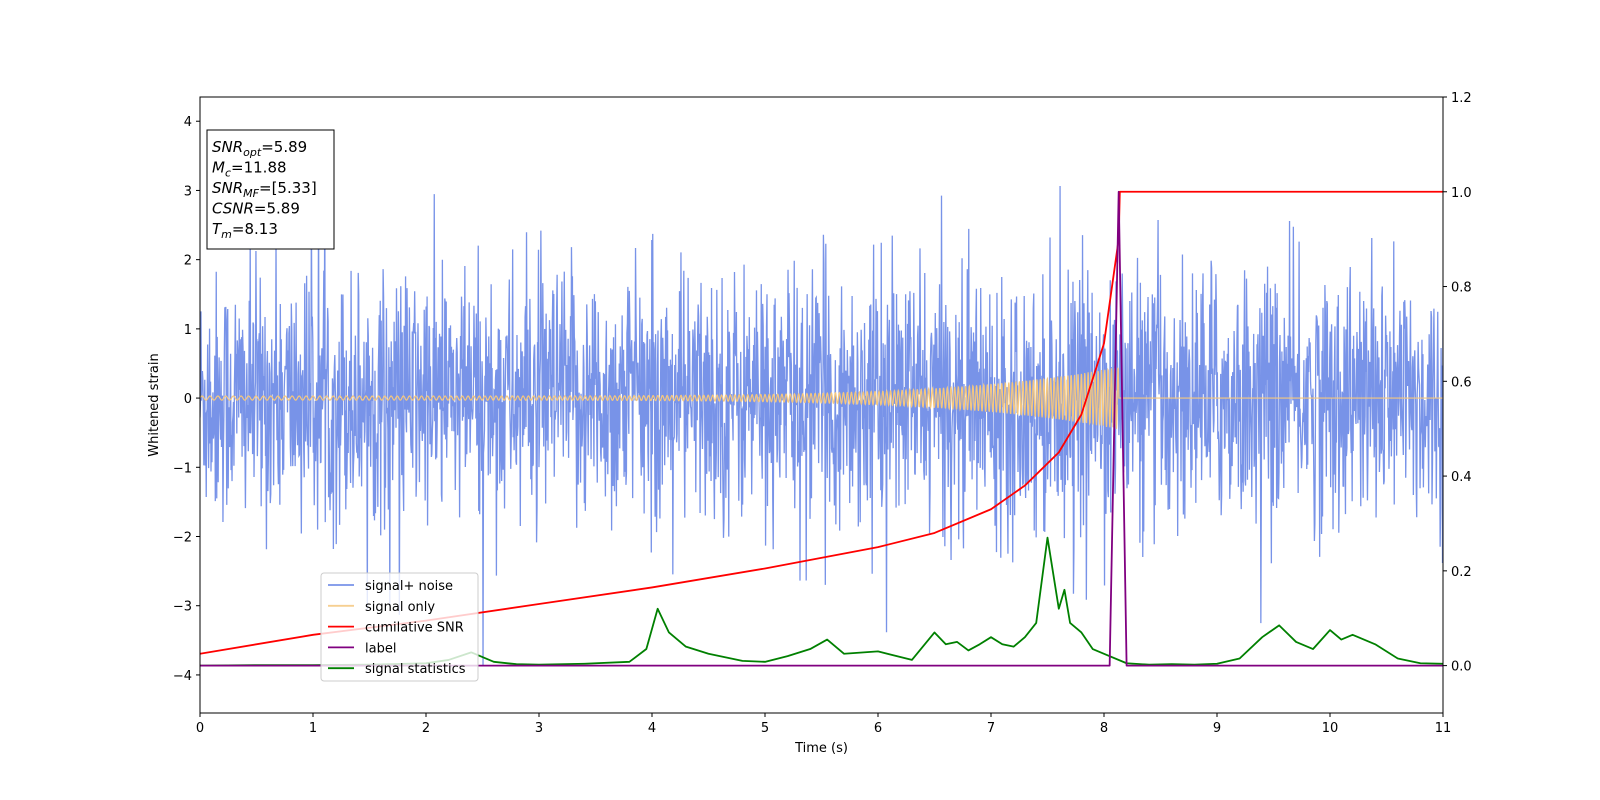 This screenshot has height=800, width=1600. I want to click on y-tick-label: 2, so click(188, 261).